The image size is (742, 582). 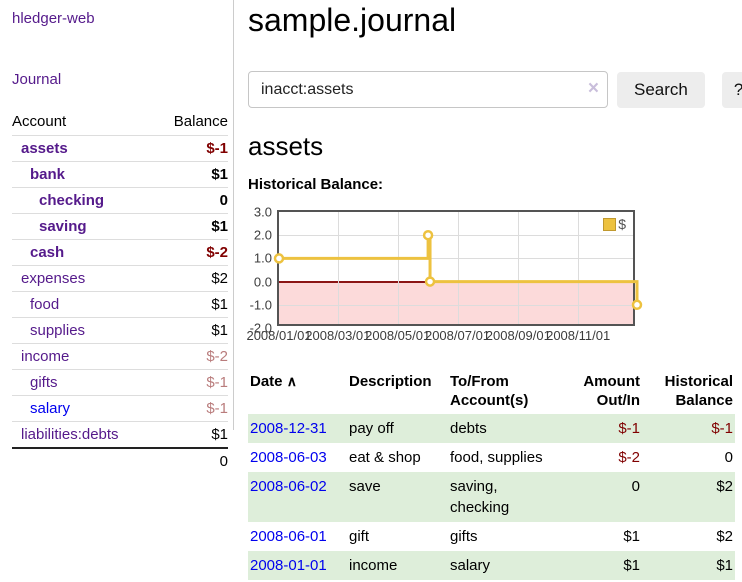 What do you see at coordinates (262, 258) in the screenshot?
I see `y-axis-tick-label: 1.0` at bounding box center [262, 258].